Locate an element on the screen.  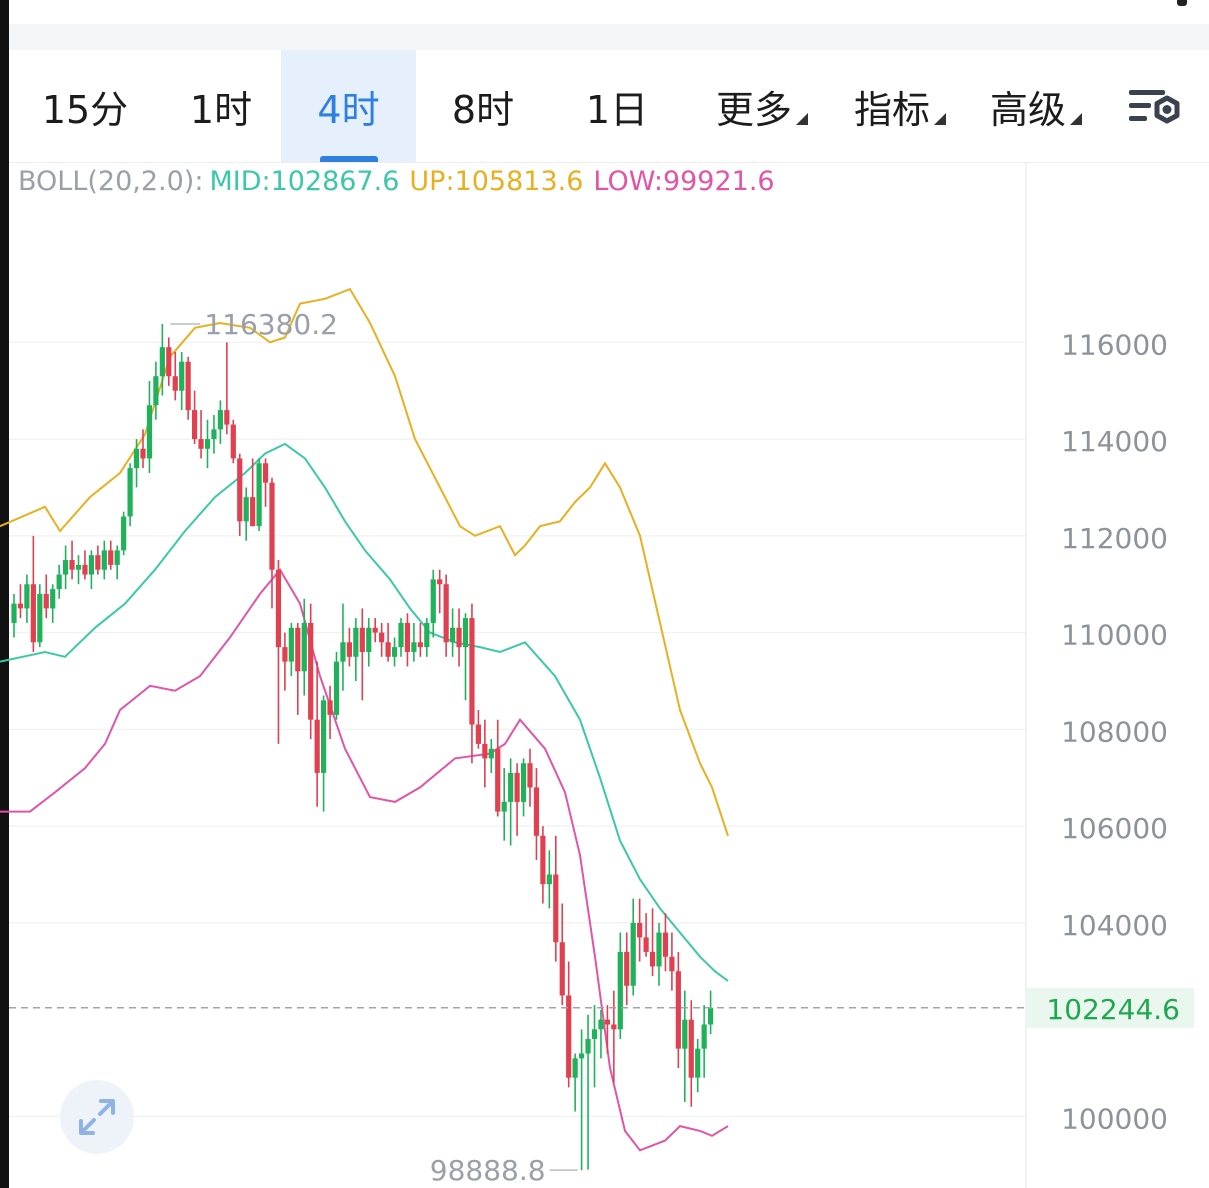
current-price-label: 102244.6 is located at coordinates (1113, 1009).